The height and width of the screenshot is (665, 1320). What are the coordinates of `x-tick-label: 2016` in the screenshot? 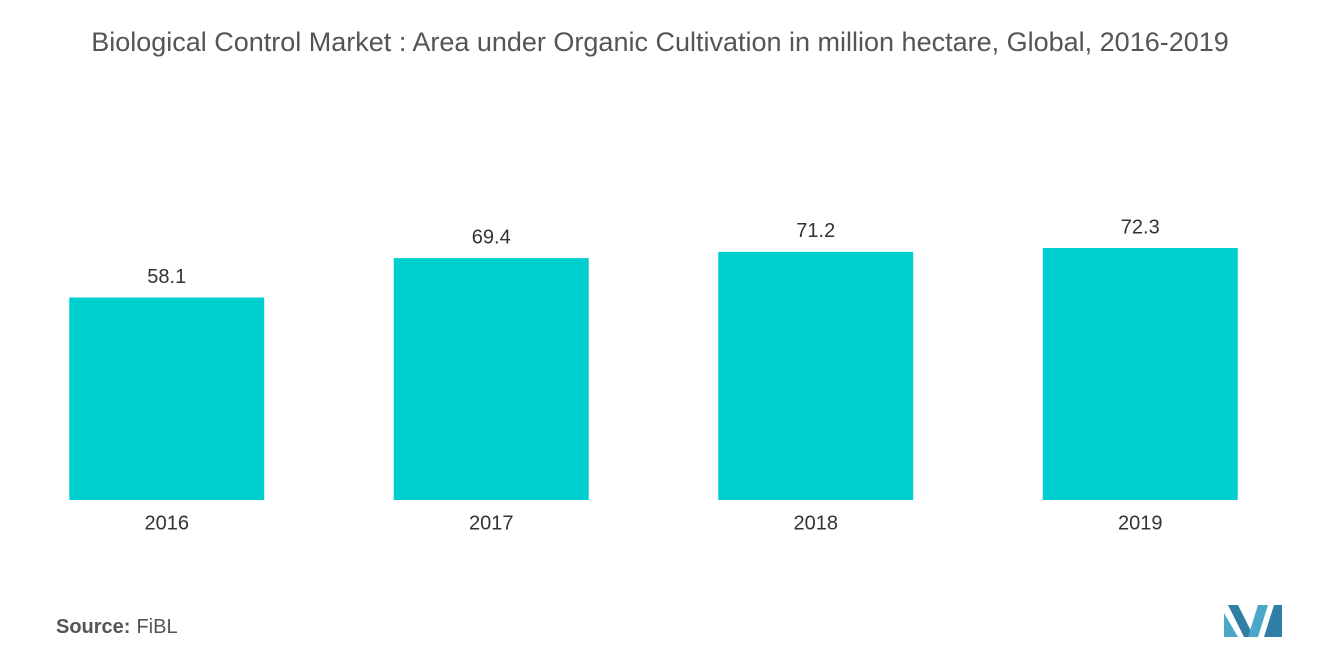 It's located at (167, 523).